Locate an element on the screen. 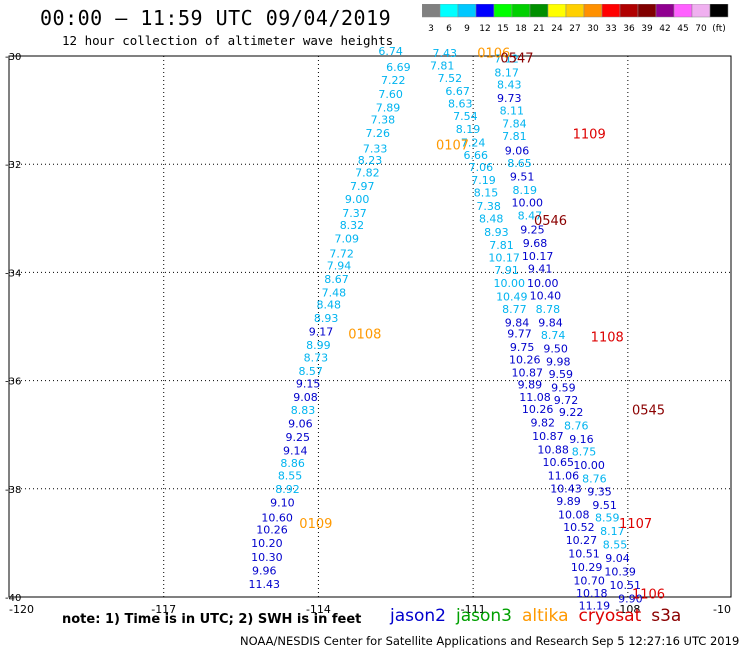 Image resolution: width=740 pixels, height=650 pixels. swh-value: 7.48 is located at coordinates (334, 293).